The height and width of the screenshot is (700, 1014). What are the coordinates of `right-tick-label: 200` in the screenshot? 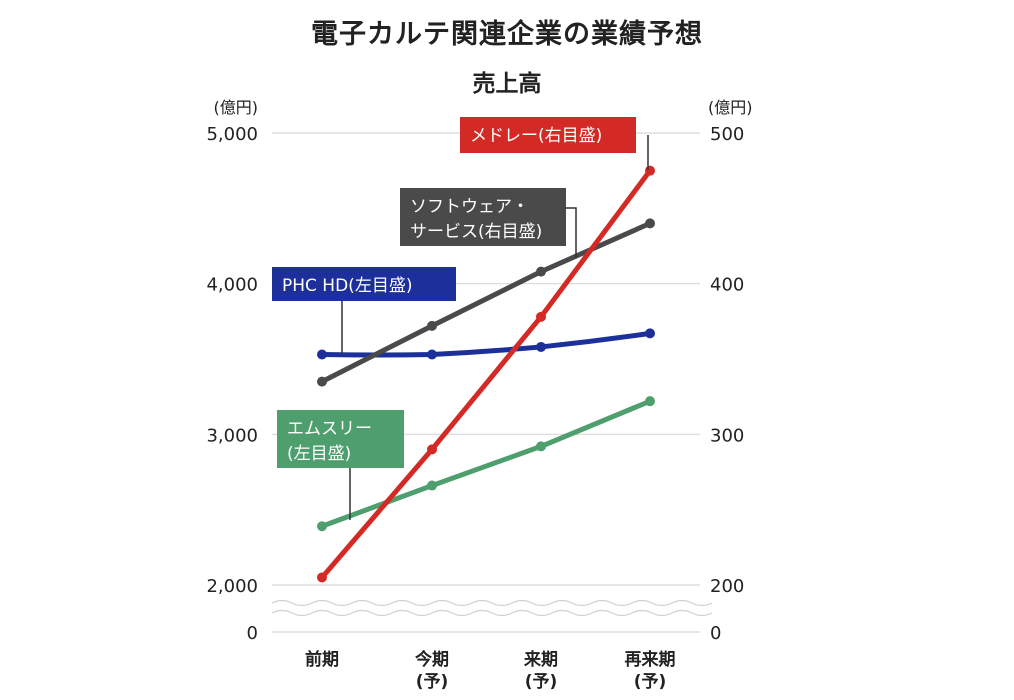 It's located at (727, 586).